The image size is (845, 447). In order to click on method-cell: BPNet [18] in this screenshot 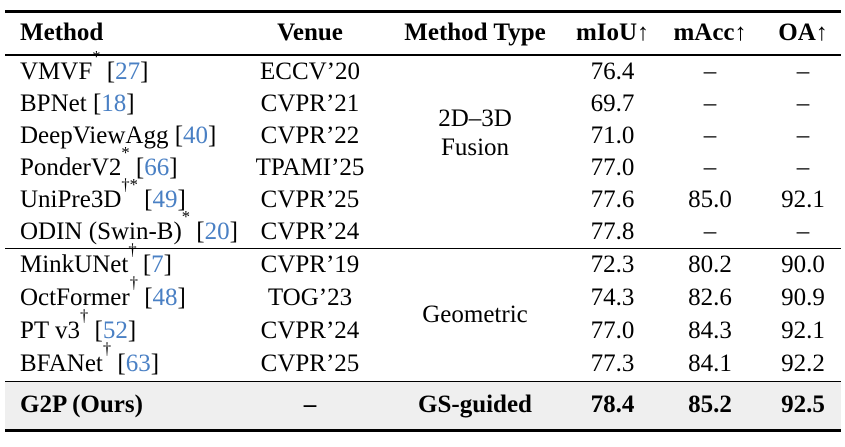, I will do `click(122, 104)`.